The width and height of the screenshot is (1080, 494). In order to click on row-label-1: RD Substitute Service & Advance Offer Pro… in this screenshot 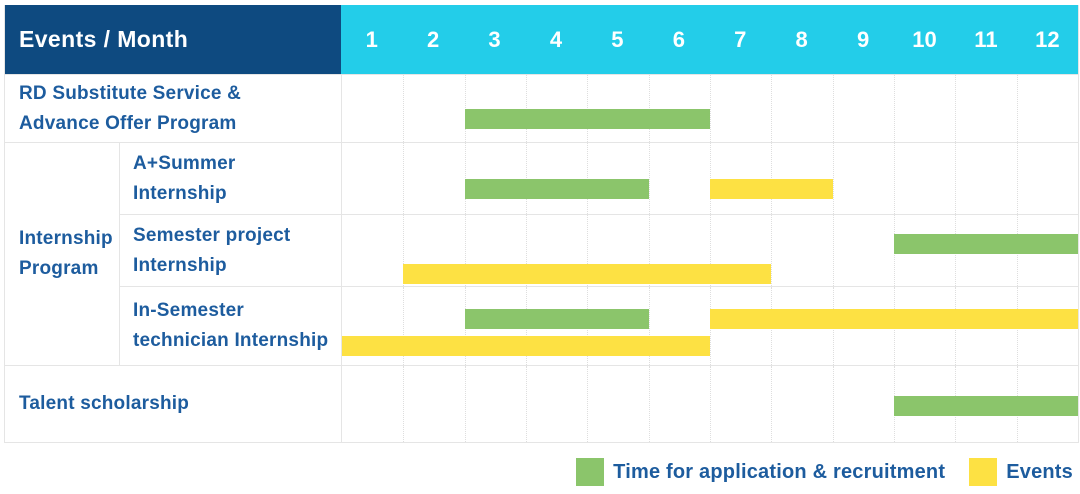, I will do `click(173, 108)`.